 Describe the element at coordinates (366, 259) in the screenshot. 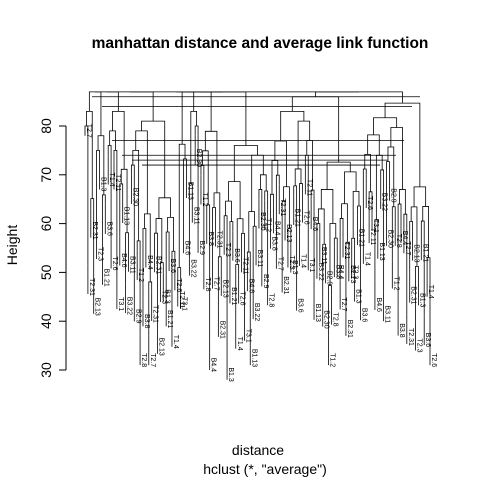

I see `leaf-label-97: T1.4` at that location.